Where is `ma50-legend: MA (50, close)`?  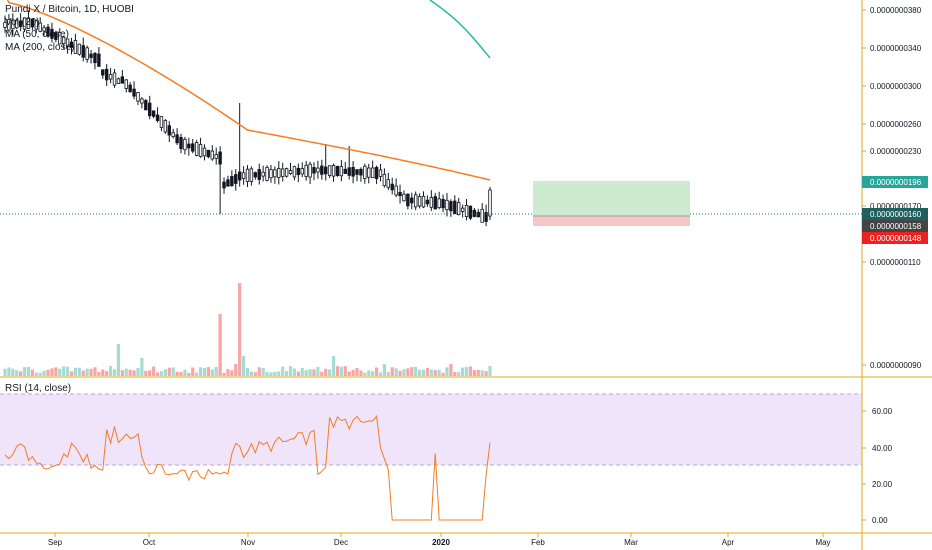
ma50-legend: MA (50, close) is located at coordinates (37, 34).